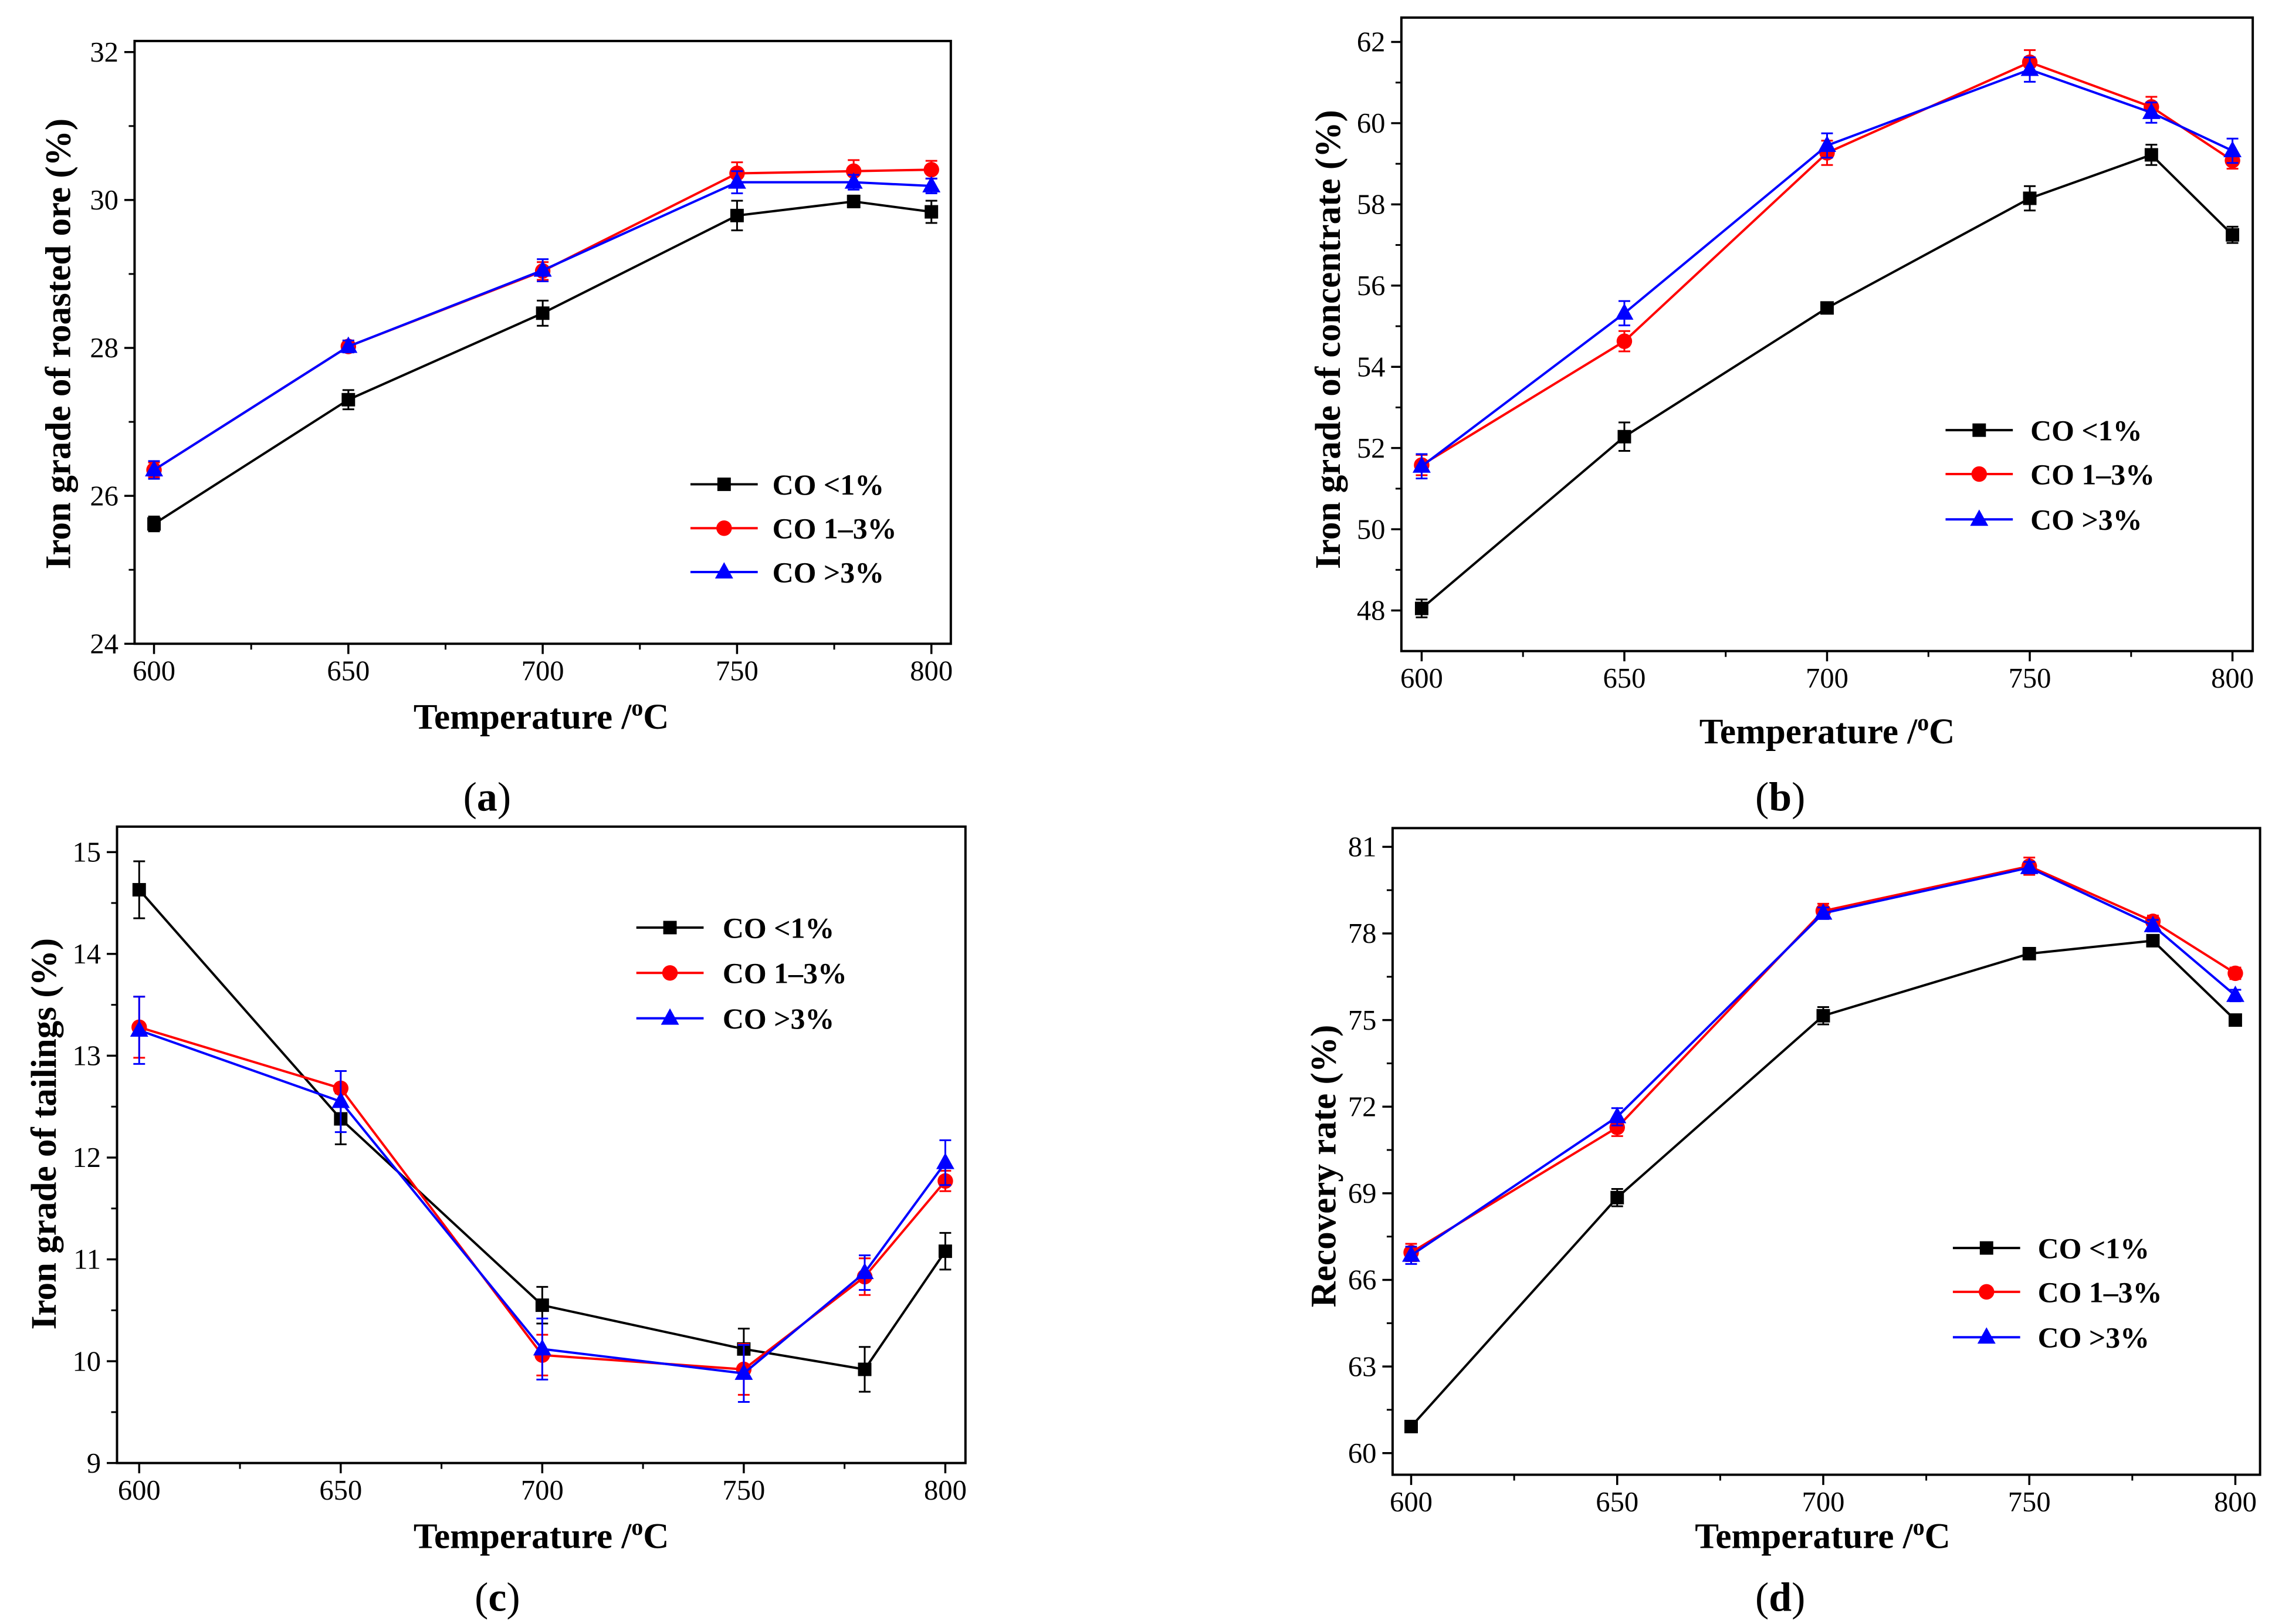  What do you see at coordinates (1362, 847) in the screenshot?
I see `y-tick-label: 81` at bounding box center [1362, 847].